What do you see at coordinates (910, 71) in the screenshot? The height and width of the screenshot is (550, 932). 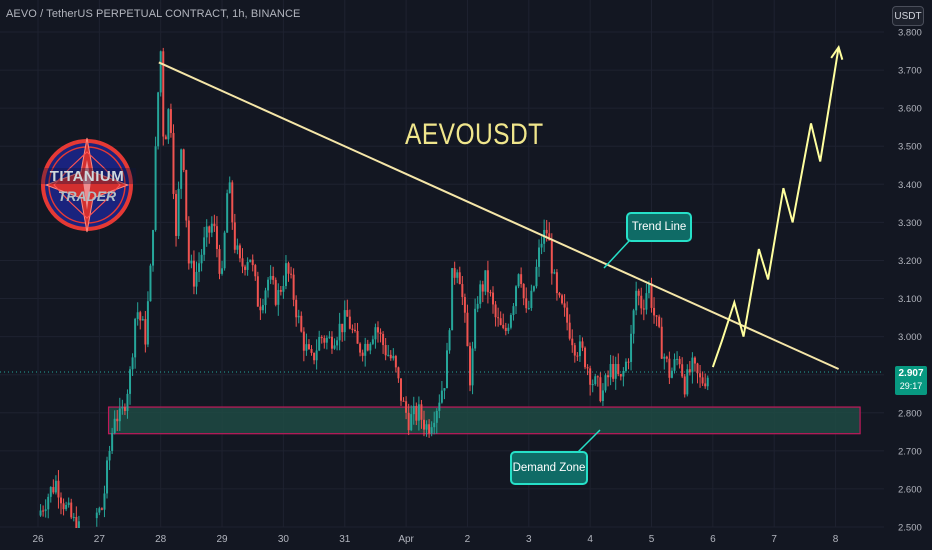 I see `price-tick-label: 3.700` at bounding box center [910, 71].